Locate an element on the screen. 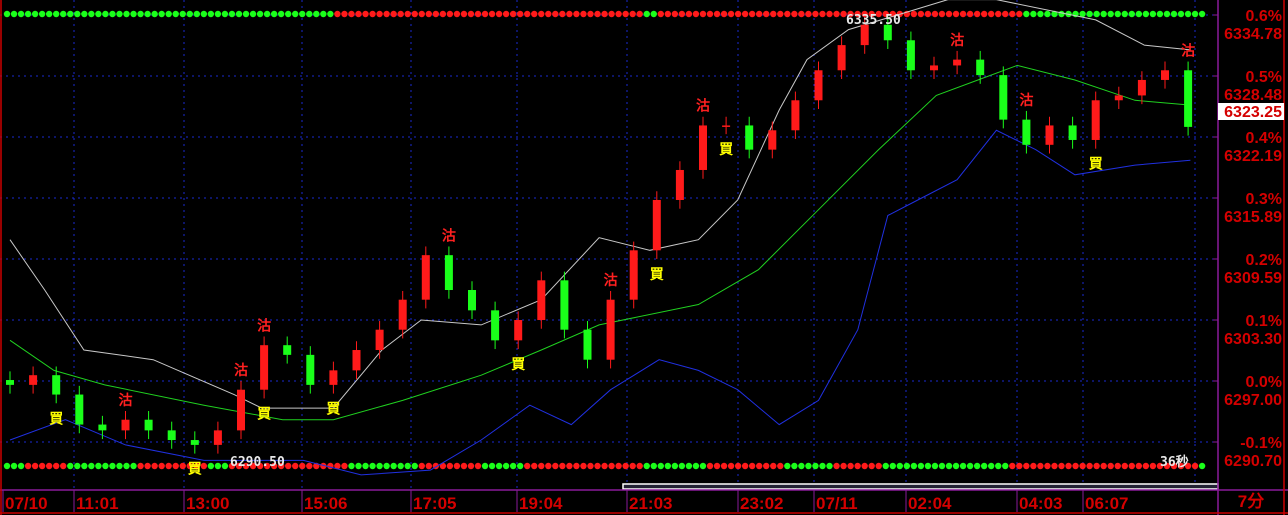 The height and width of the screenshot is (515, 1288). time-tick-label: 13:00 is located at coordinates (207, 503).